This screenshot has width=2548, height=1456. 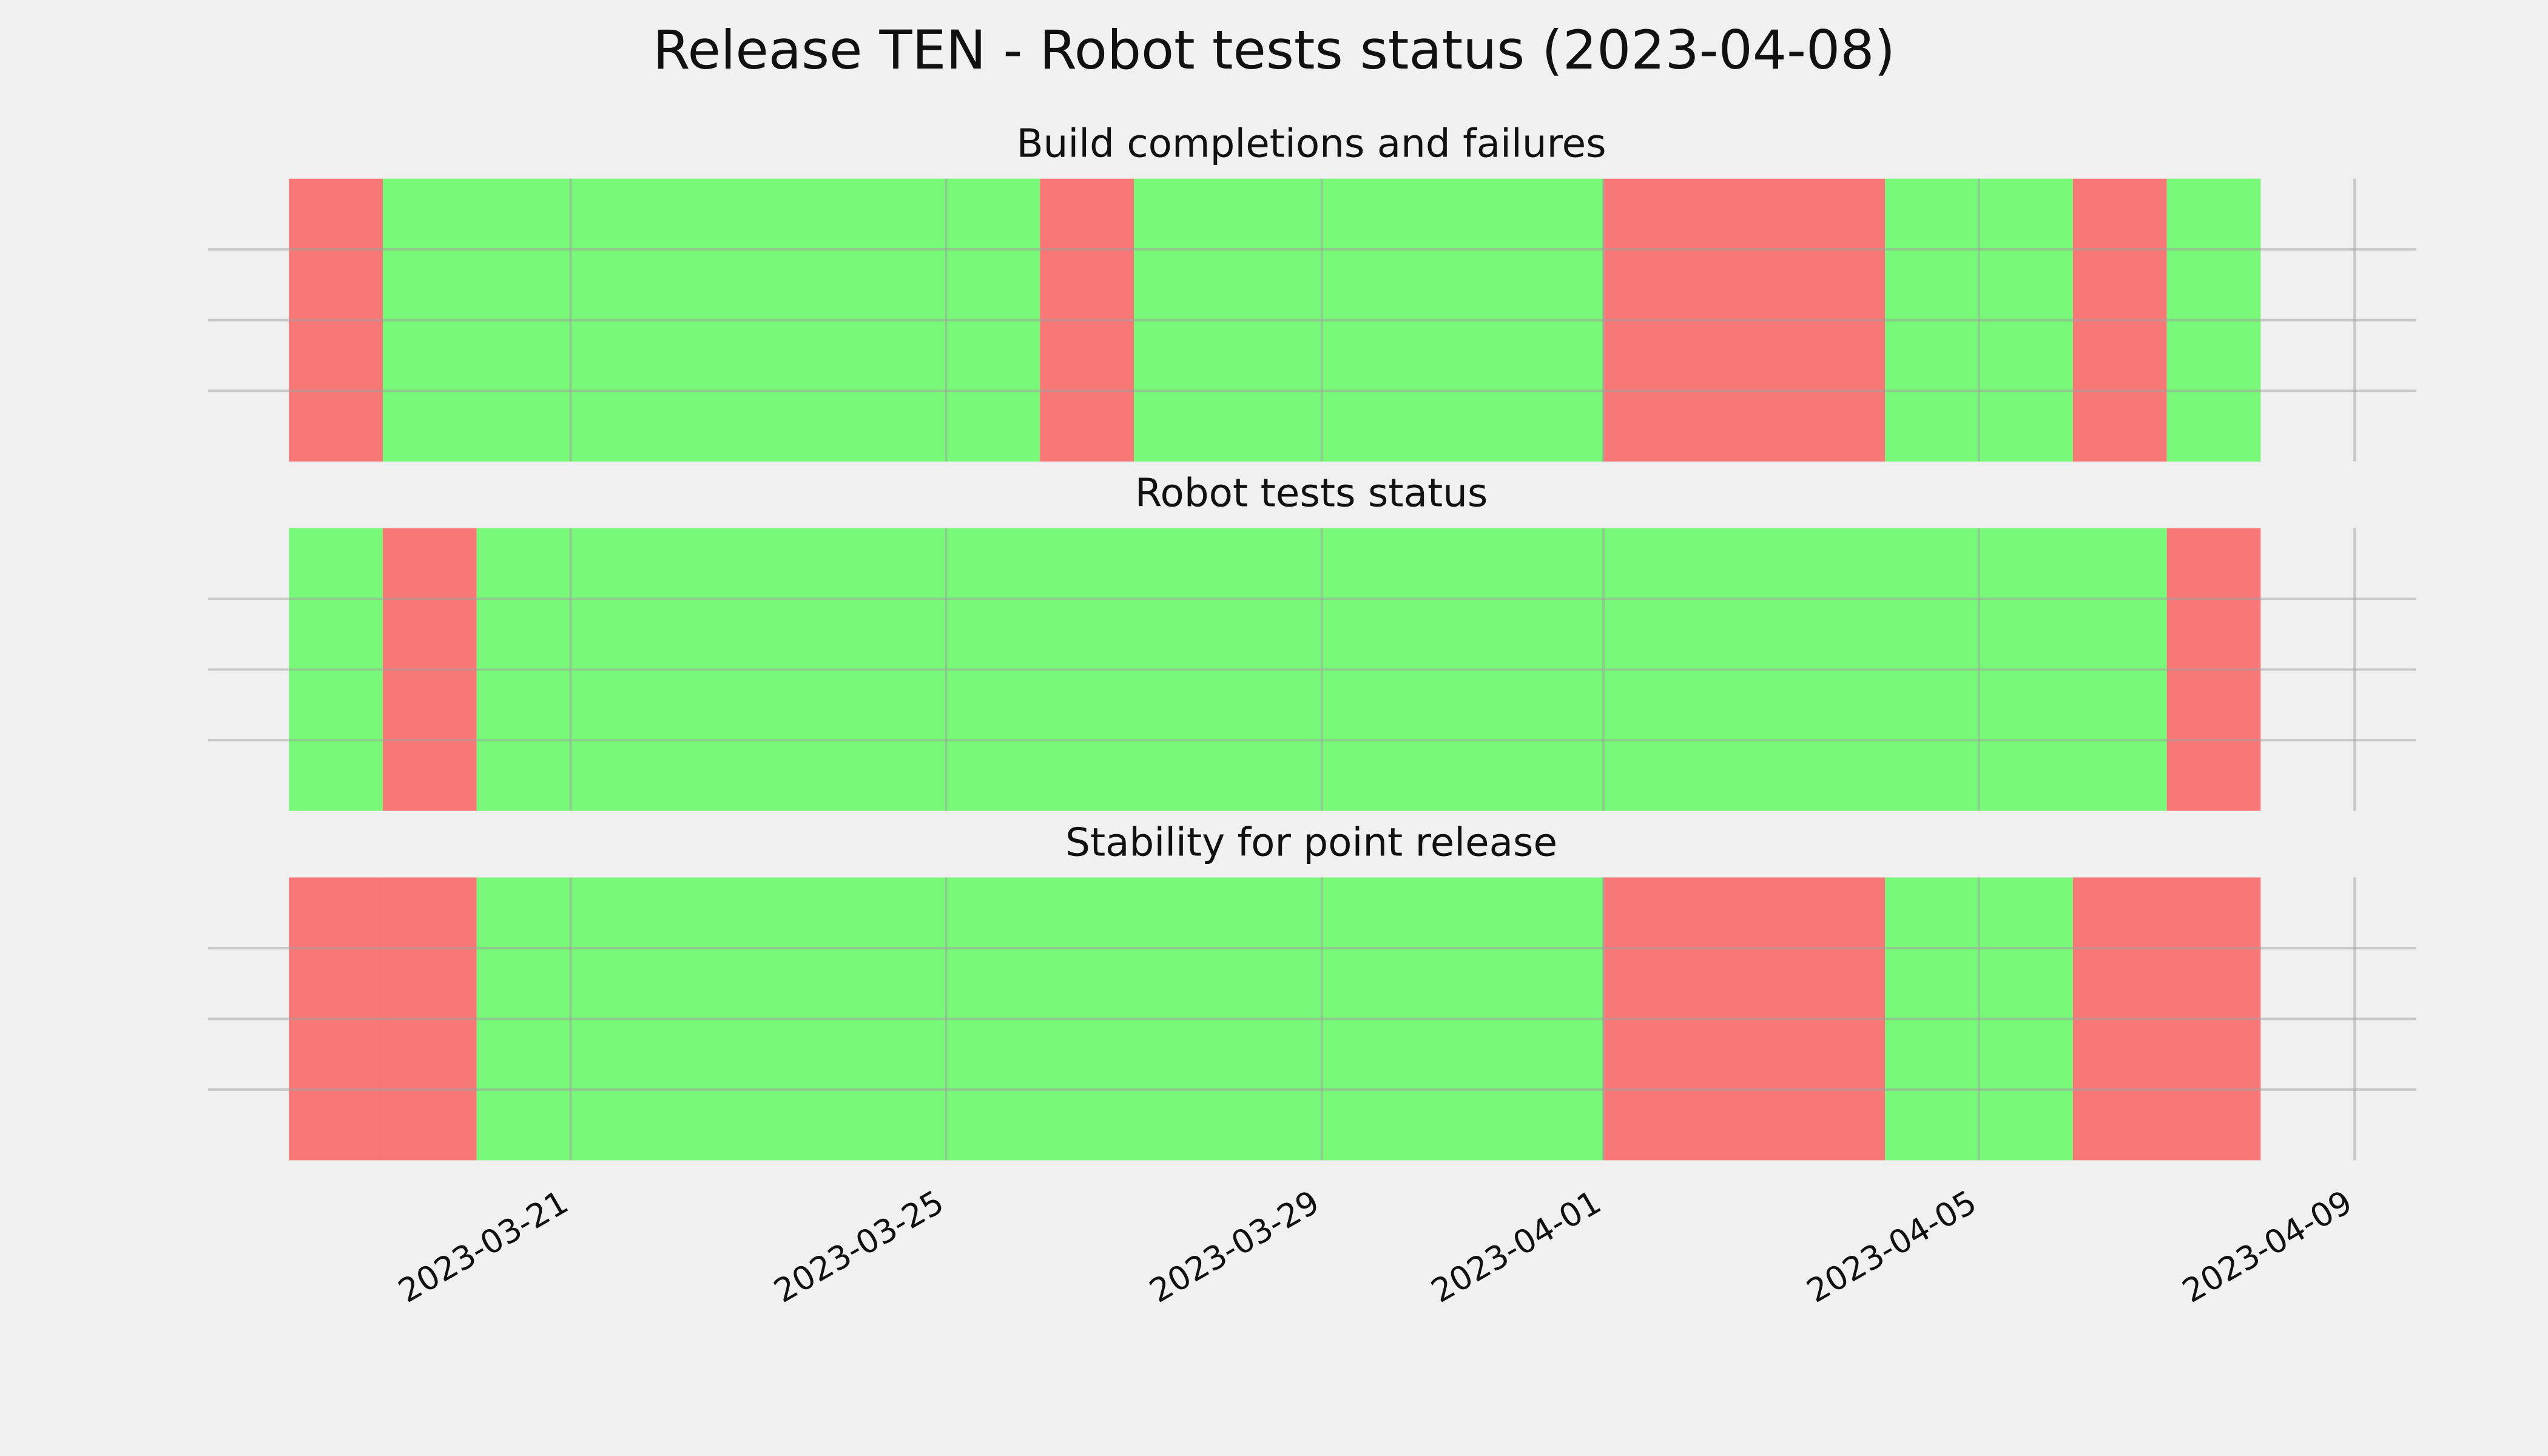 I want to click on panel-title: Stability for point release, so click(x=1311, y=842).